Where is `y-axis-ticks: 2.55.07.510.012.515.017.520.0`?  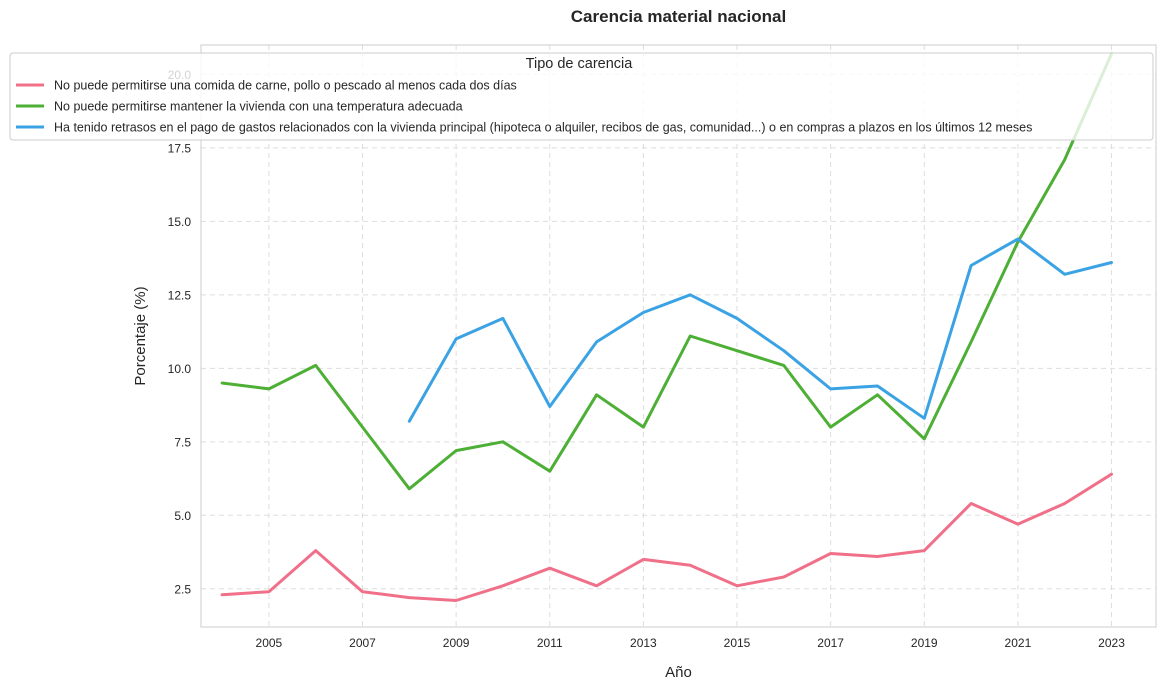
y-axis-ticks: 2.55.07.510.012.515.017.520.0 is located at coordinates (180, 332).